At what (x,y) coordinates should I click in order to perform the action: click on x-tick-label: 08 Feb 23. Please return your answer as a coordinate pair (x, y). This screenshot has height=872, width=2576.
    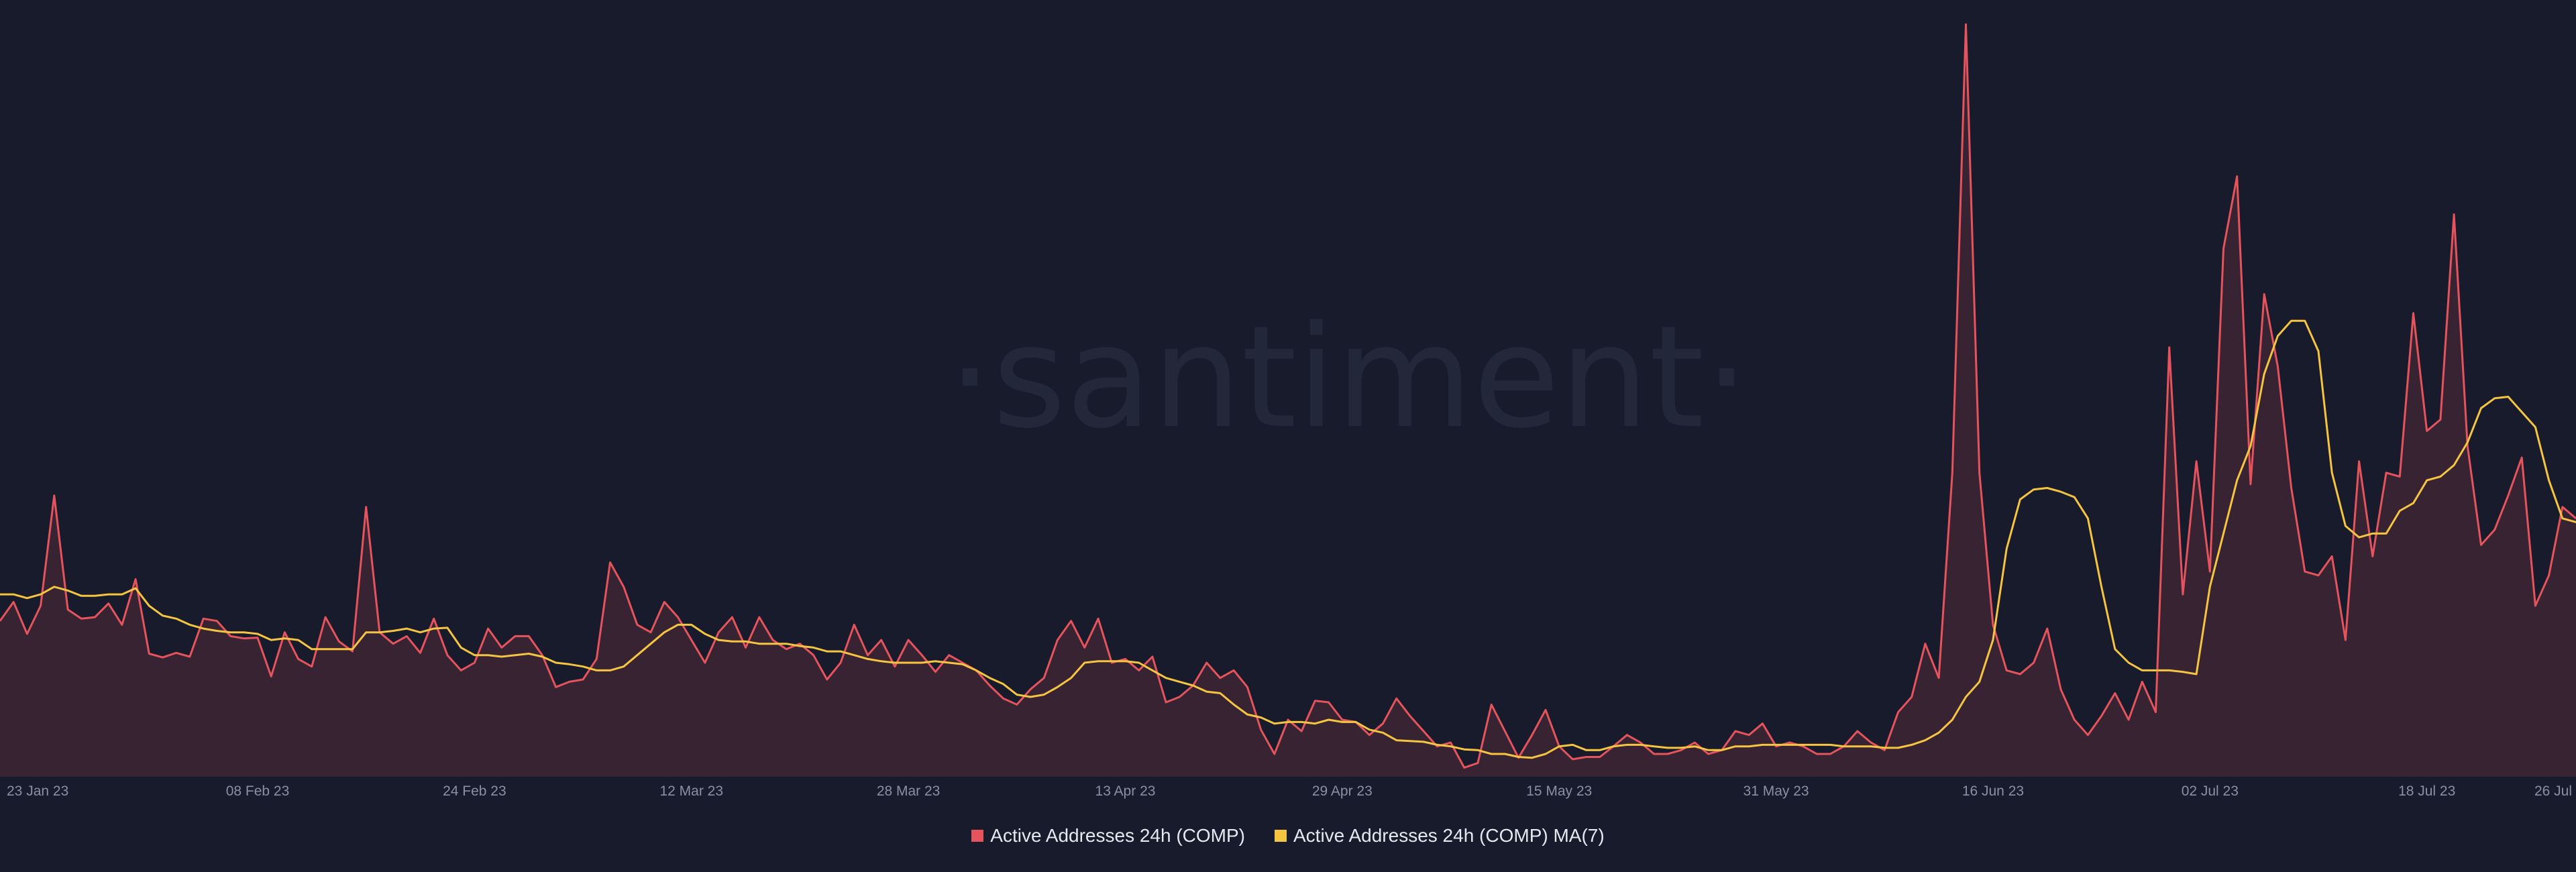
    Looking at the image, I should click on (258, 791).